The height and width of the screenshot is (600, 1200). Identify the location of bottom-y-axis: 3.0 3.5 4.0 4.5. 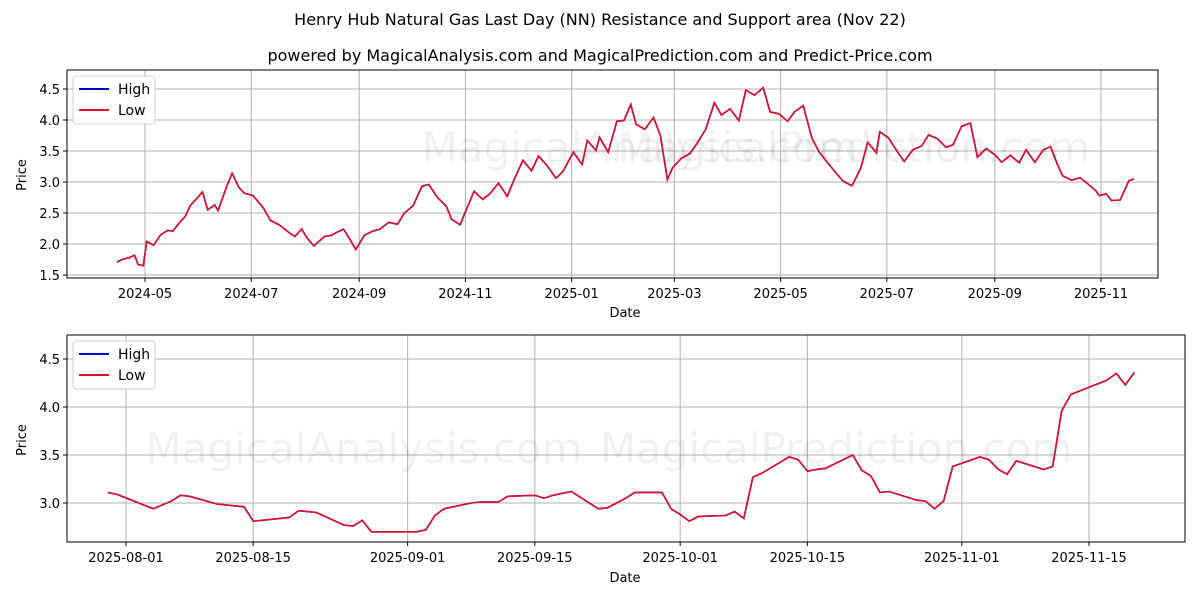
(53, 432).